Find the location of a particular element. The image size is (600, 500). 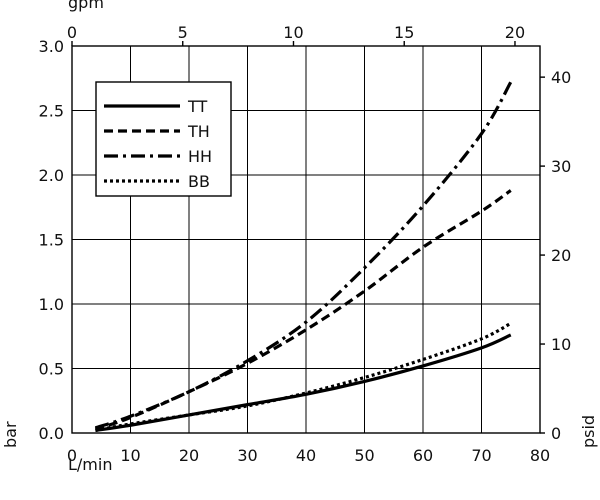

x-tick-label: 60 is located at coordinates (423, 455).